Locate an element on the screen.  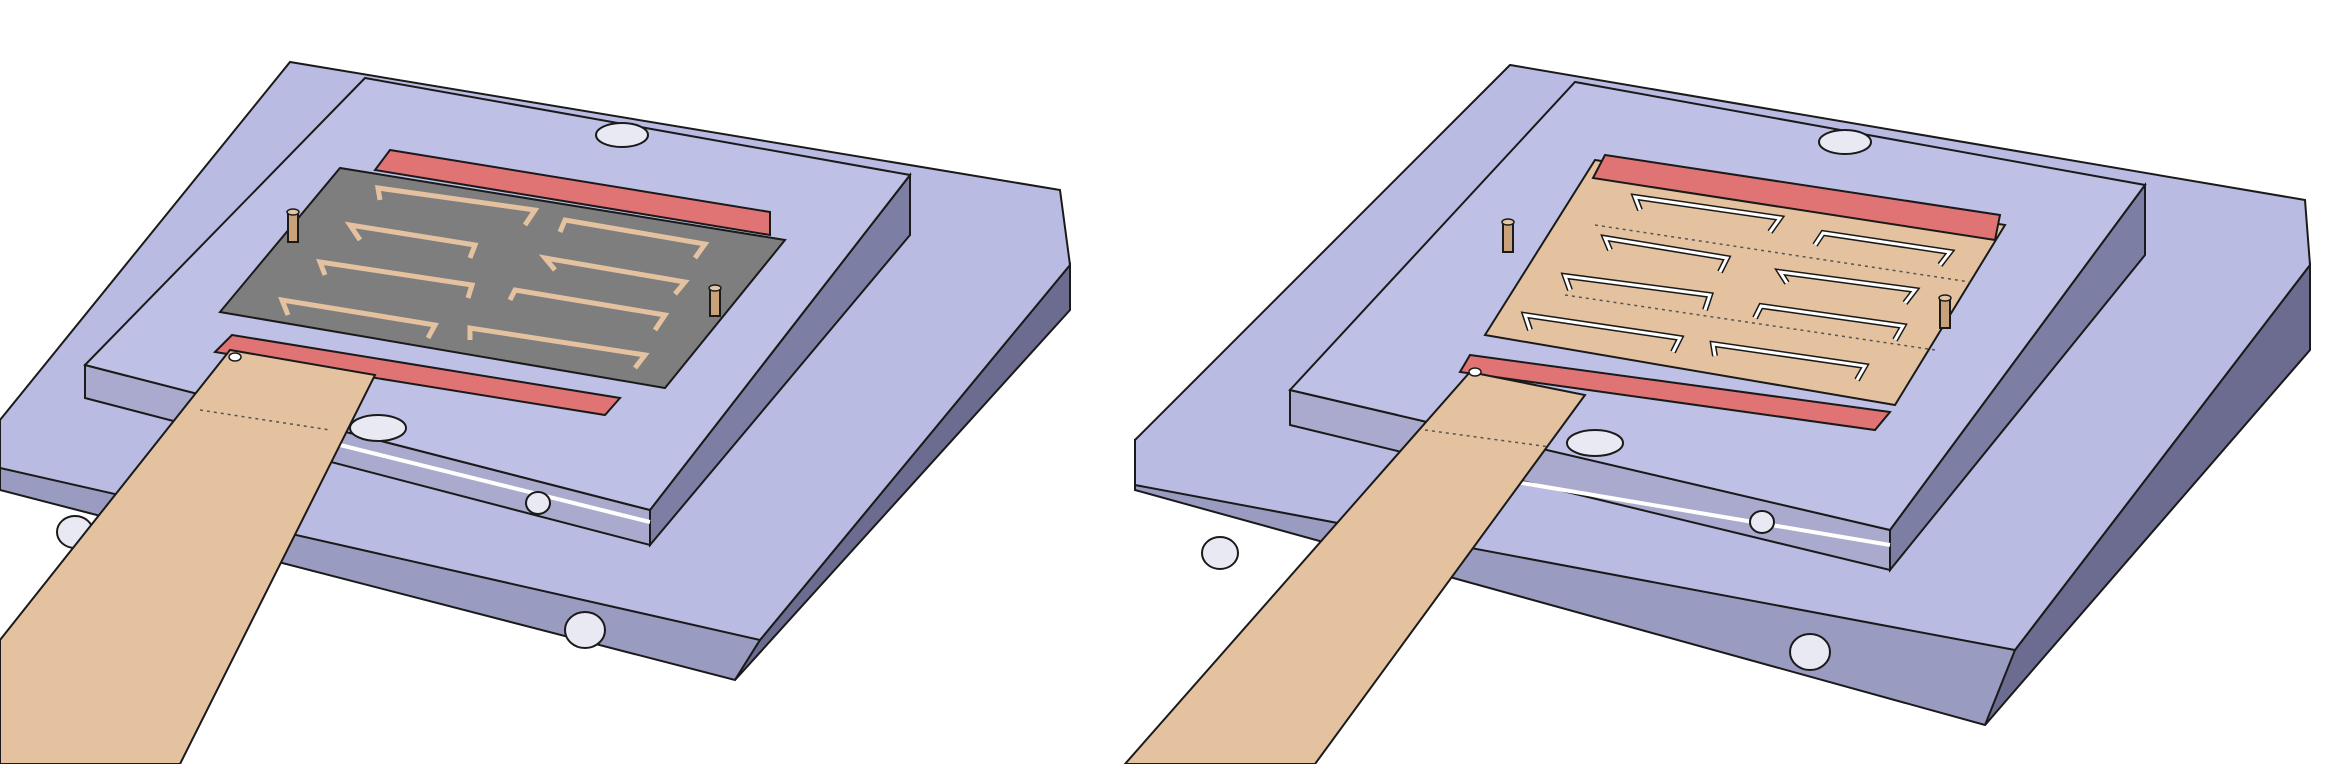
cutout-pattern is located at coordinates (494, 277).